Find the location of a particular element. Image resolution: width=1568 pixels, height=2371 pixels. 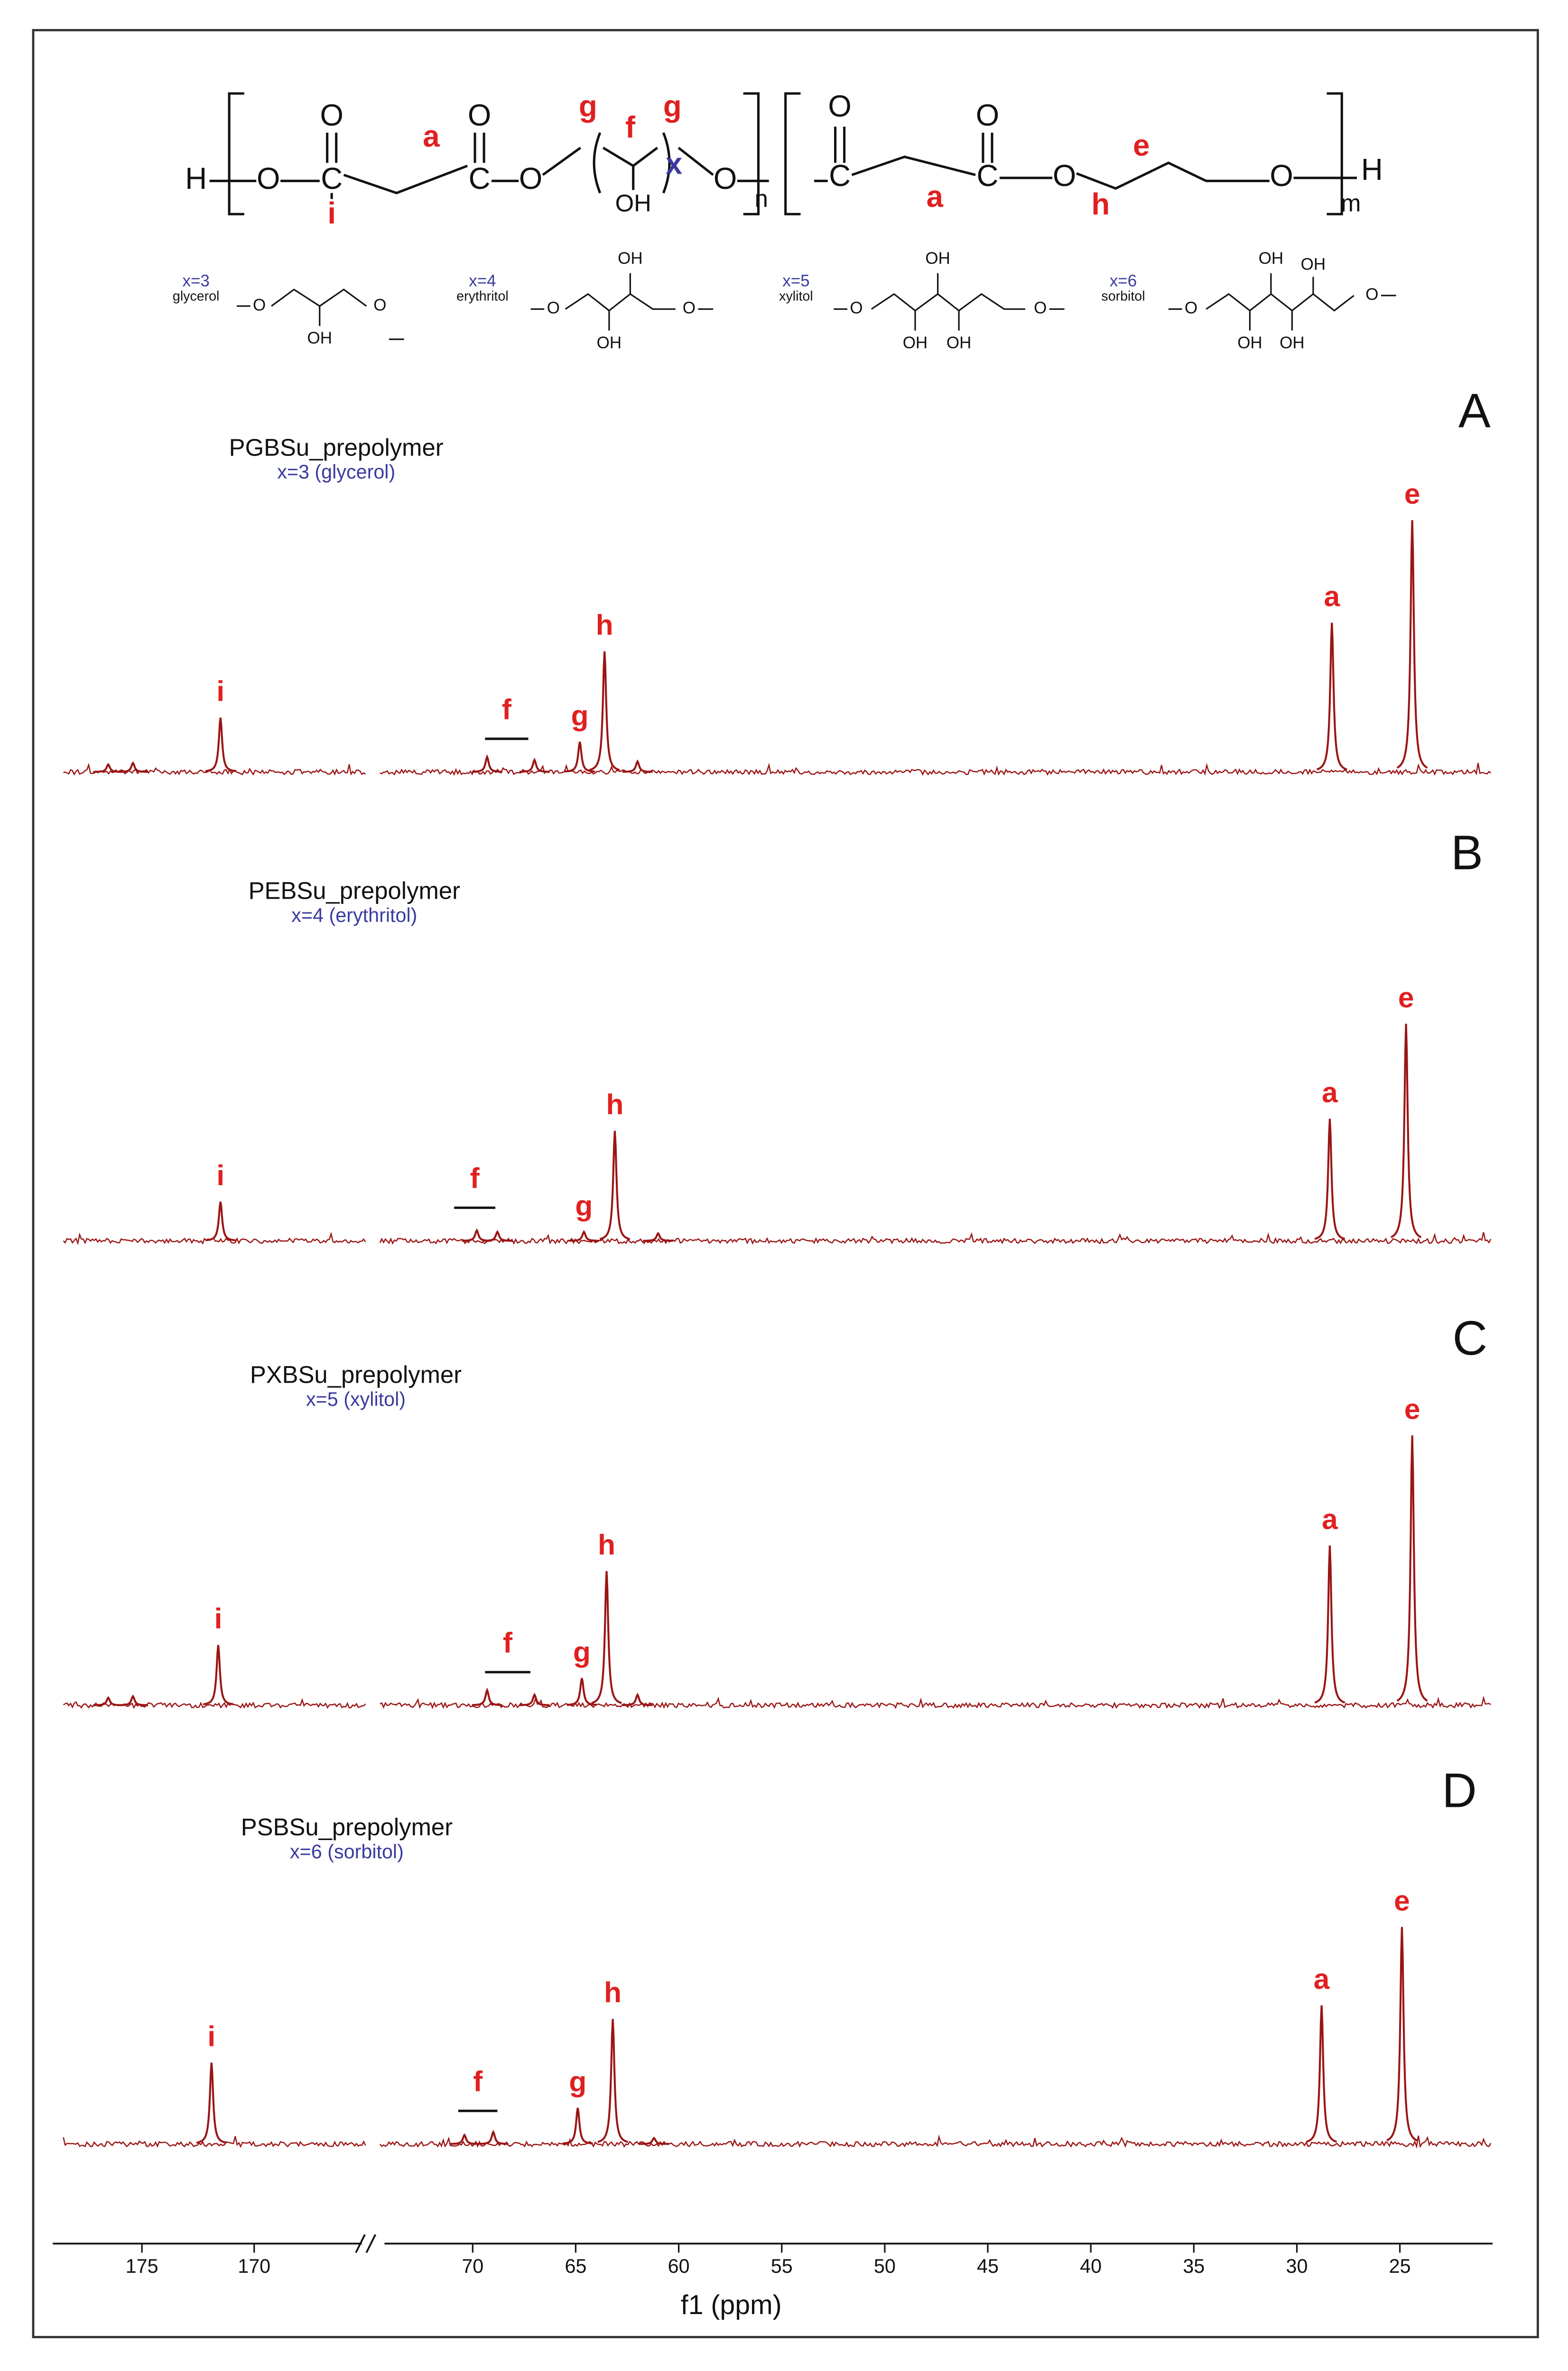

spectrum-subtitle: x=5 (xylitol) is located at coordinates (356, 1399).